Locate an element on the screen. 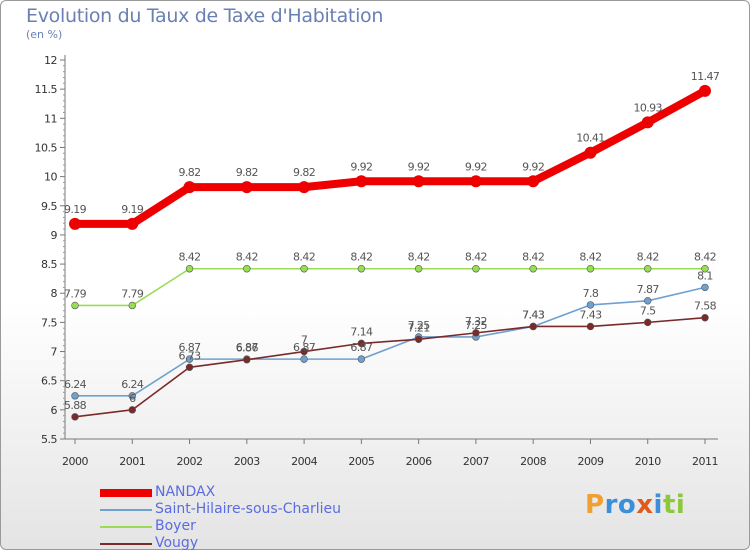 The image size is (750, 552). data-label-saint-hilaire-sous-charlieu: 6.24 is located at coordinates (132, 384).